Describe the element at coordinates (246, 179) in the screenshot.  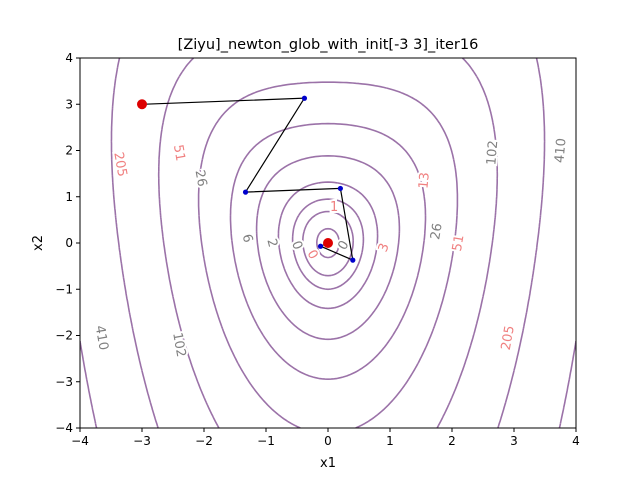
I see `newton-iteration-path` at that location.